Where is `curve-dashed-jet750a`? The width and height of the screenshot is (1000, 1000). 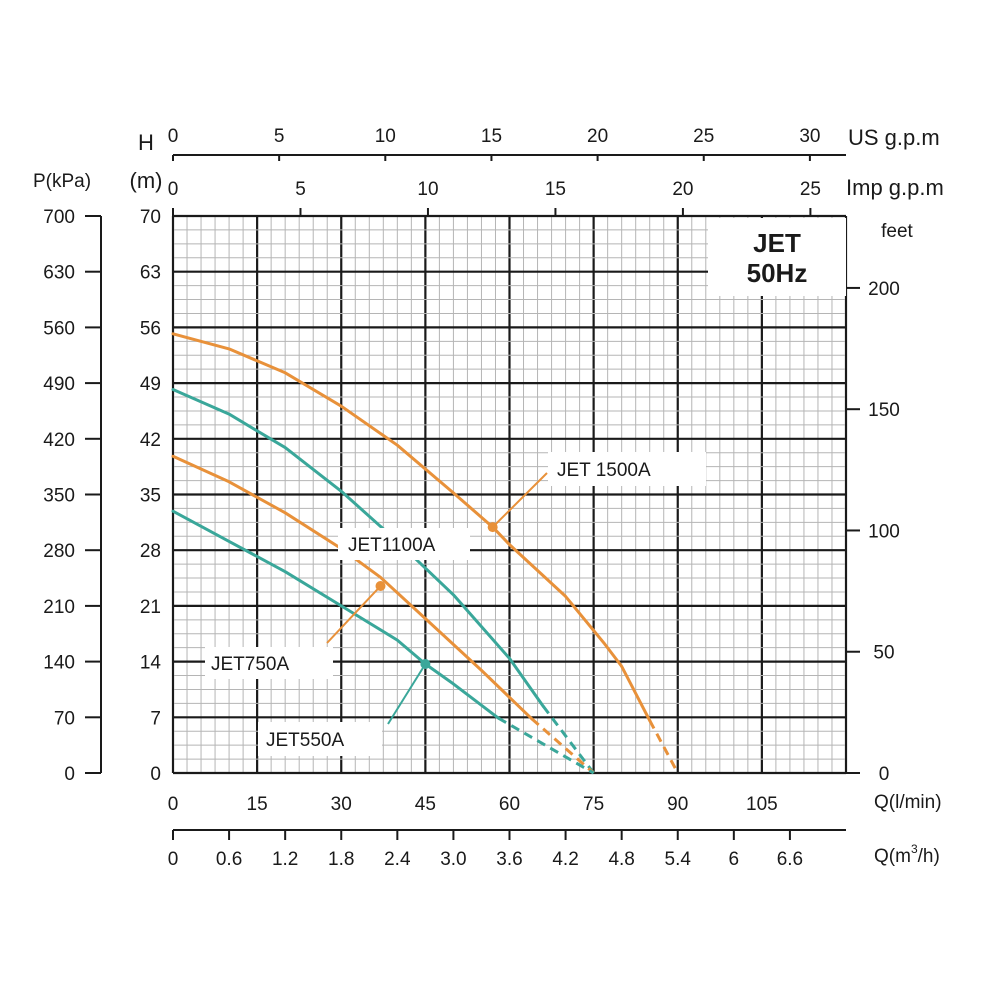 curve-dashed-jet750a is located at coordinates (562, 746).